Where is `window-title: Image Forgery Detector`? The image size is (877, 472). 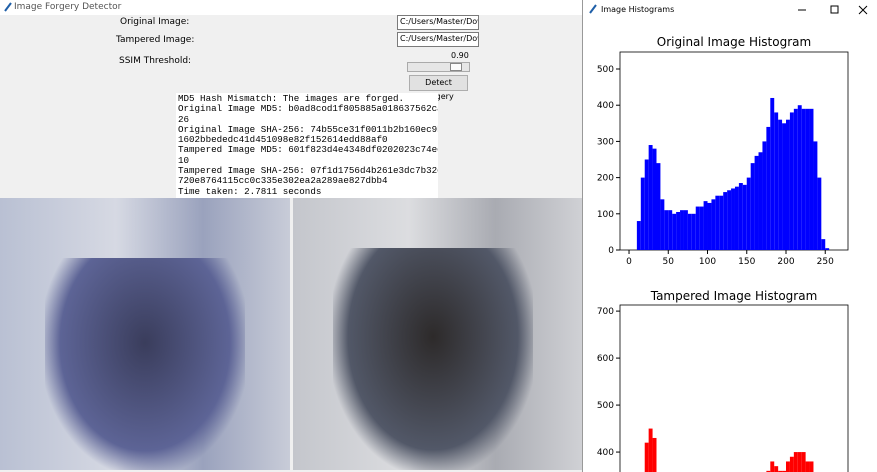 window-title: Image Forgery Detector is located at coordinates (68, 7).